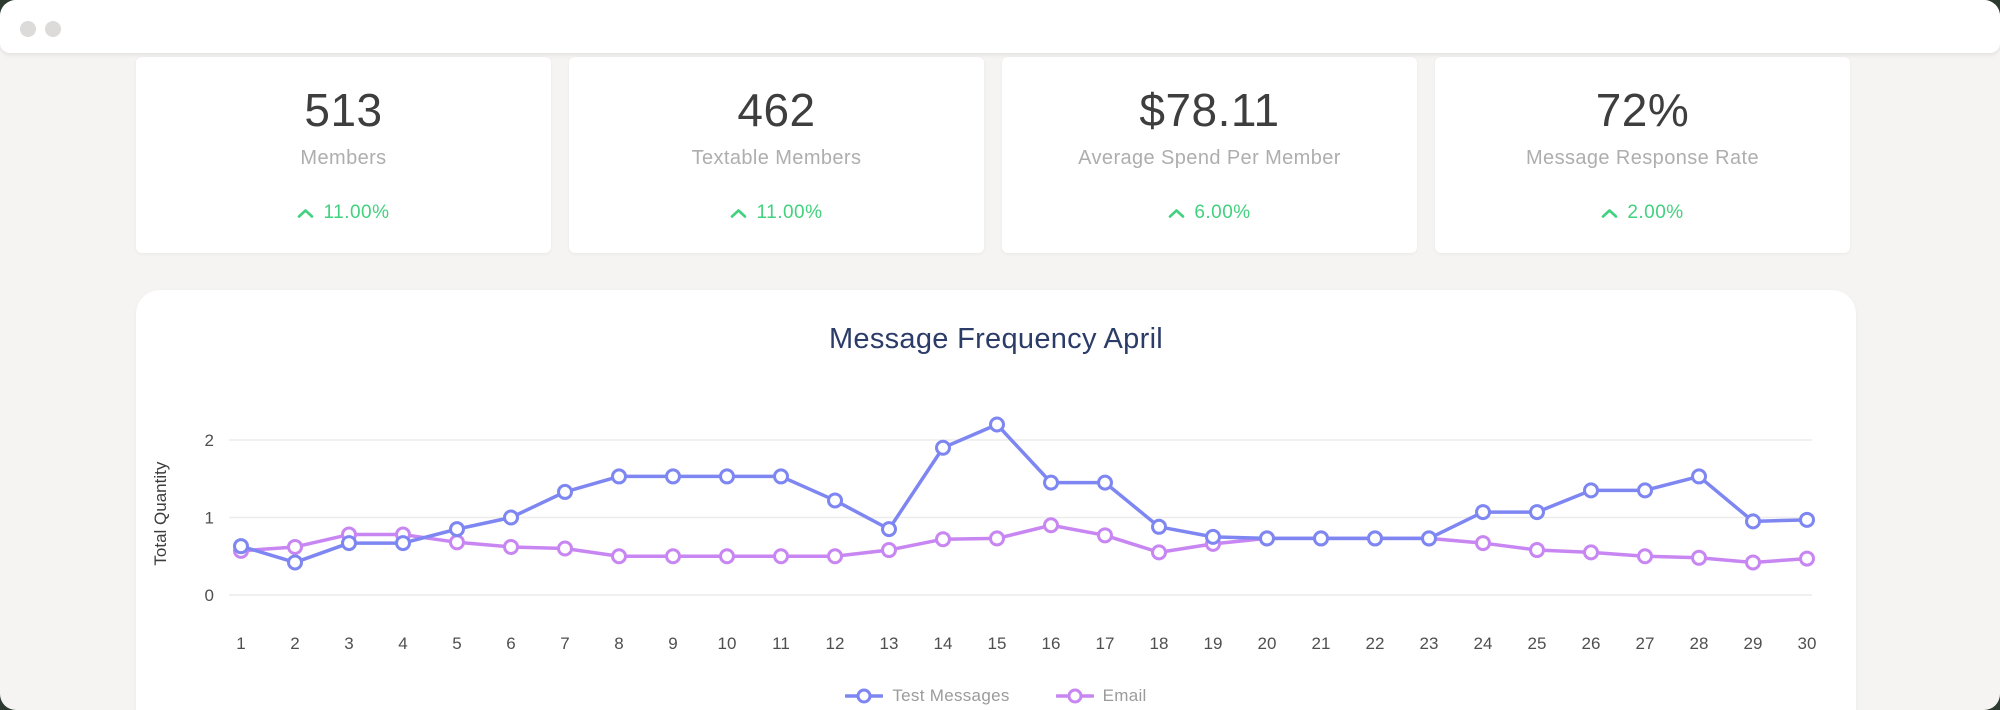 Image resolution: width=2000 pixels, height=710 pixels. What do you see at coordinates (1000, 26) in the screenshot?
I see `window-titlebar` at bounding box center [1000, 26].